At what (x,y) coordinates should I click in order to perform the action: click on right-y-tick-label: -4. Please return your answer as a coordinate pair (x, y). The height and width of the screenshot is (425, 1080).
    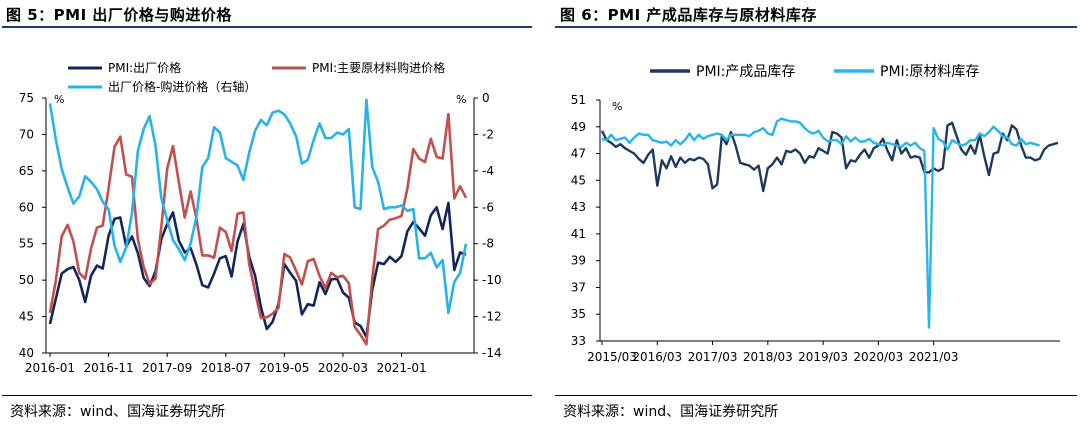
    Looking at the image, I should click on (488, 171).